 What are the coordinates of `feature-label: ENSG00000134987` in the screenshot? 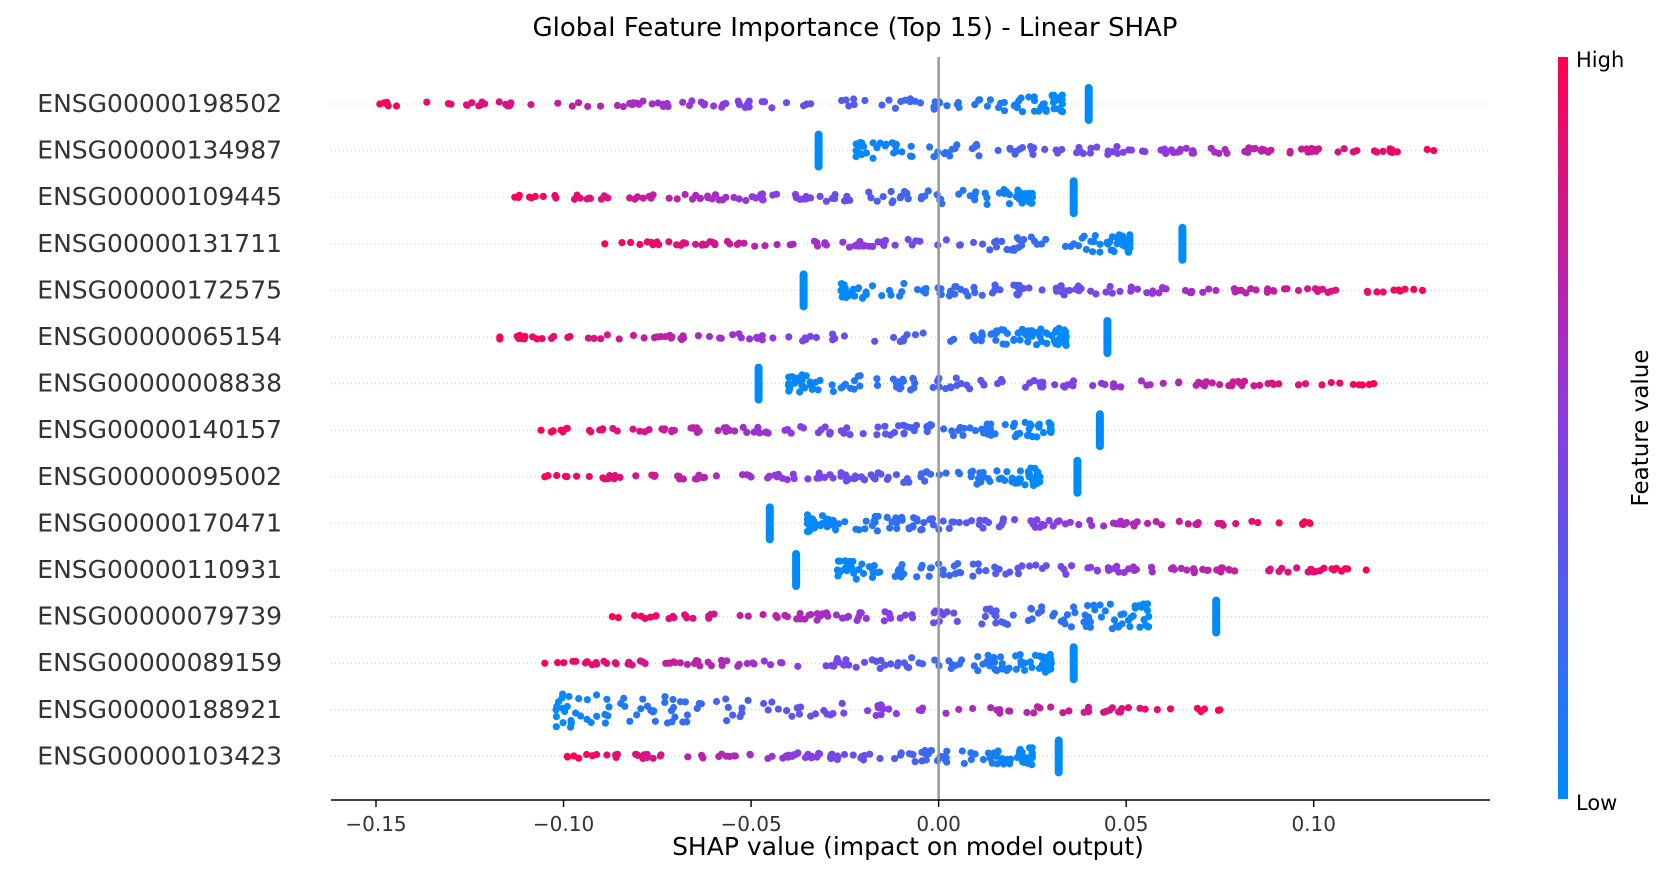 It's located at (159, 150).